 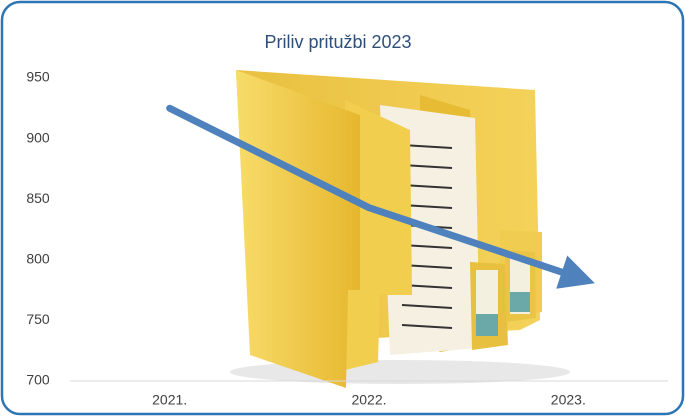 I want to click on y-tick-label: 900, so click(x=38, y=137).